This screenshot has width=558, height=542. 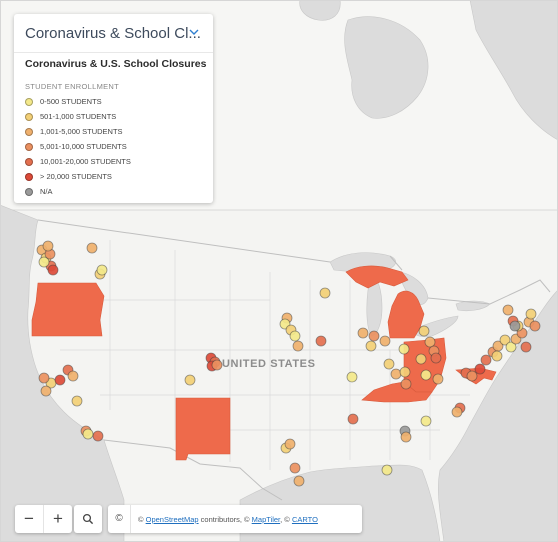 What do you see at coordinates (116, 64) in the screenshot?
I see `legend-subtitle: Coronavirus & U.S. School Closures` at bounding box center [116, 64].